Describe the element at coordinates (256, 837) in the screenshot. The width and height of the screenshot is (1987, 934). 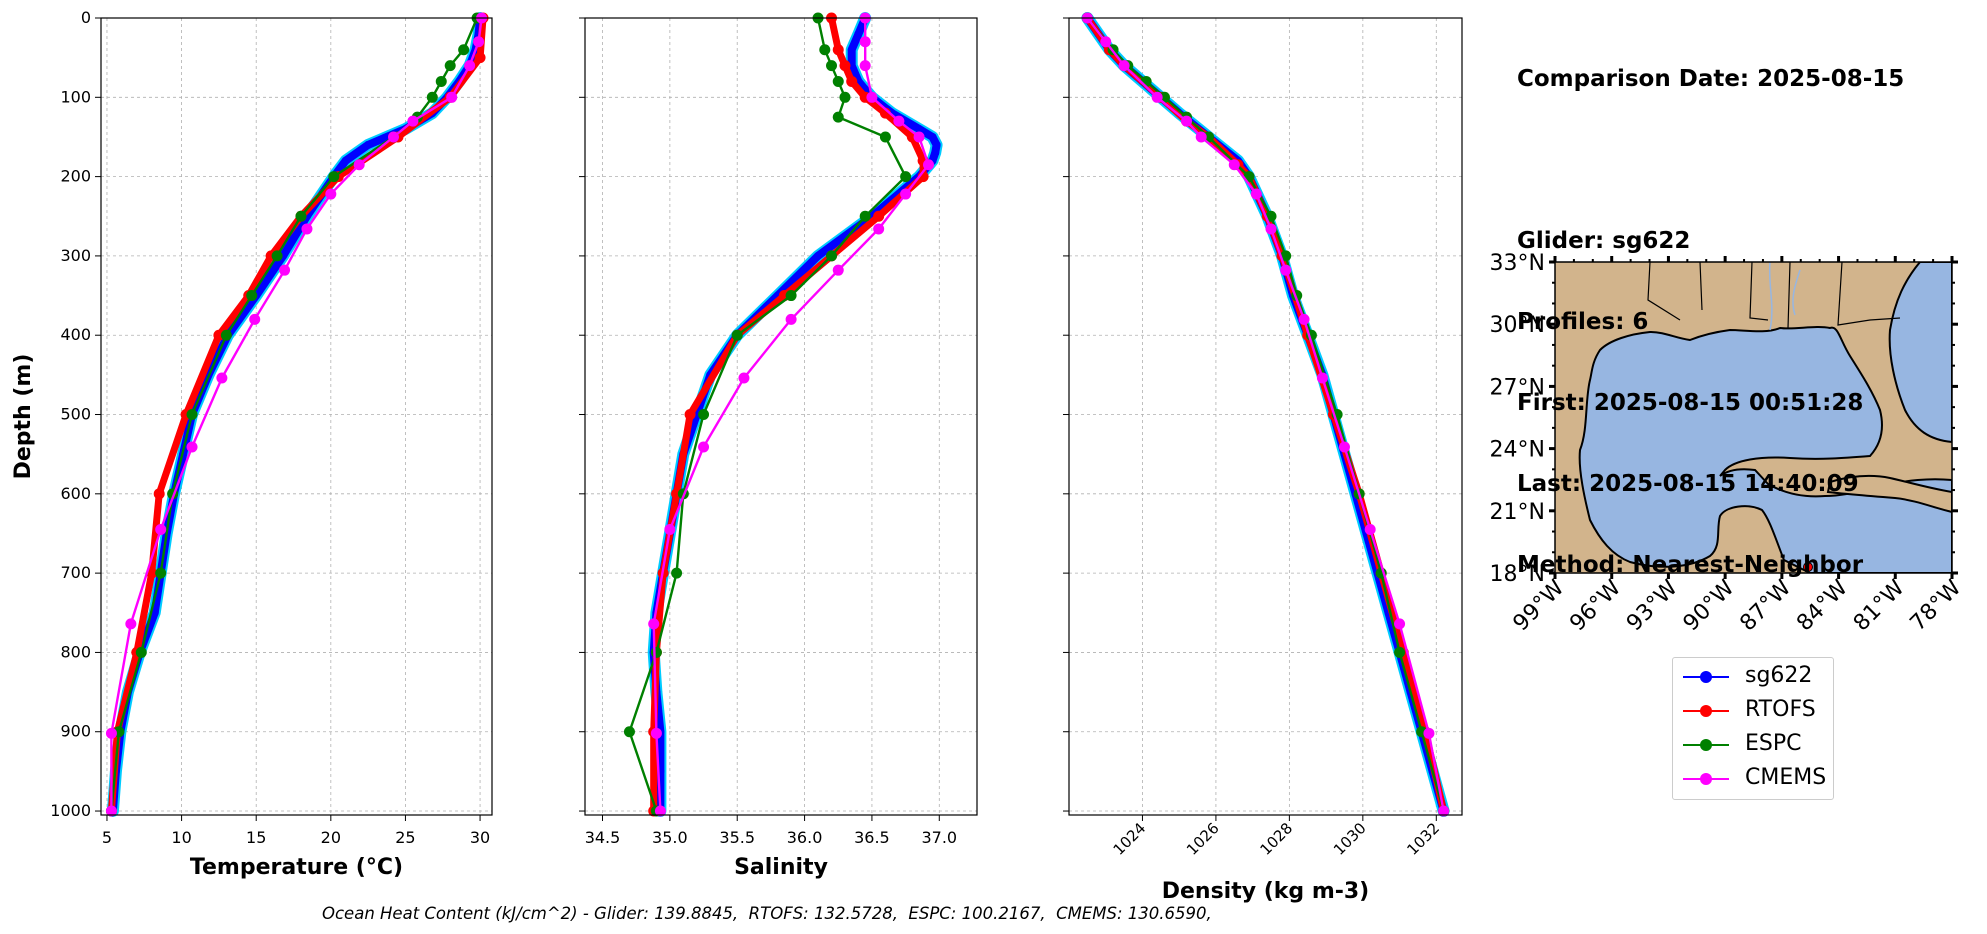
I see `x-tick-label: 15` at that location.